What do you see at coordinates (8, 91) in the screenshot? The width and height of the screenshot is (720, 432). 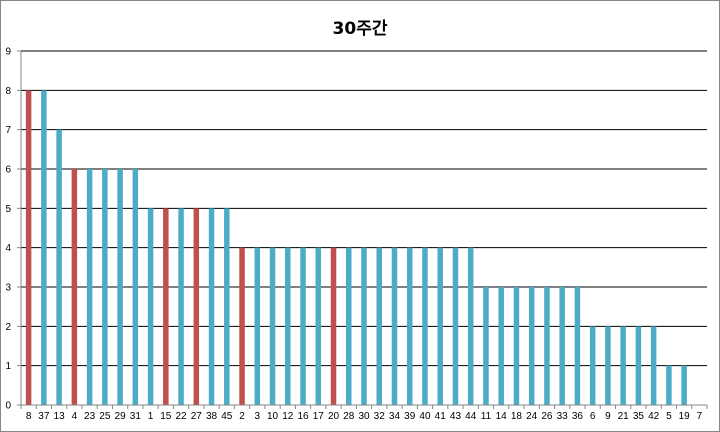 I see `y-tick-label: 8` at bounding box center [8, 91].